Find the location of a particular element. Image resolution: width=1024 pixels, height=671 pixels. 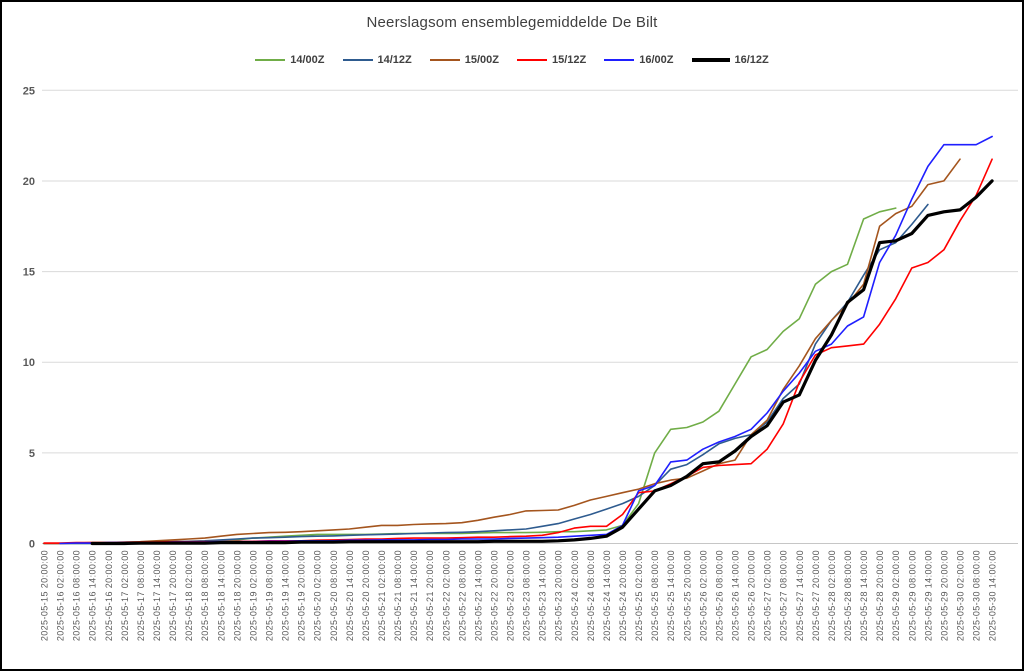

x-axis-tick-label: 2025-05-22 20:00:00 is located at coordinates (494, 595).